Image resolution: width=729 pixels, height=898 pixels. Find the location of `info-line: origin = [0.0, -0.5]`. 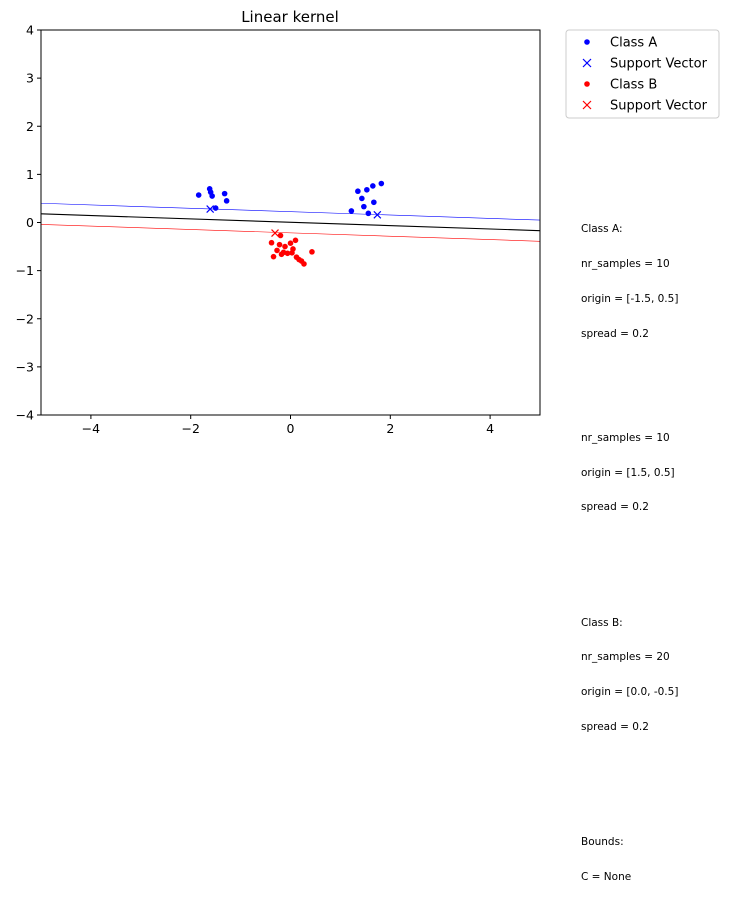

info-line: origin = [0.0, -0.5] is located at coordinates (630, 692).